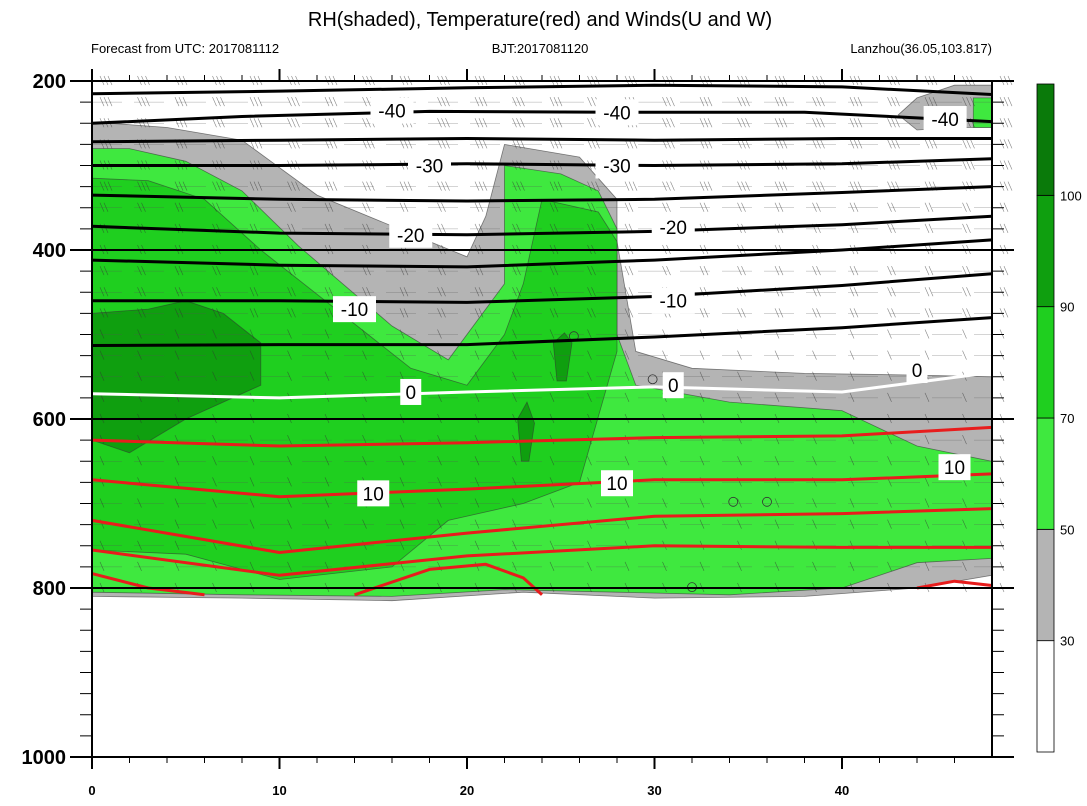 The width and height of the screenshot is (1087, 806). Describe the element at coordinates (49, 251) in the screenshot. I see `y-tick-label: 400` at that location.